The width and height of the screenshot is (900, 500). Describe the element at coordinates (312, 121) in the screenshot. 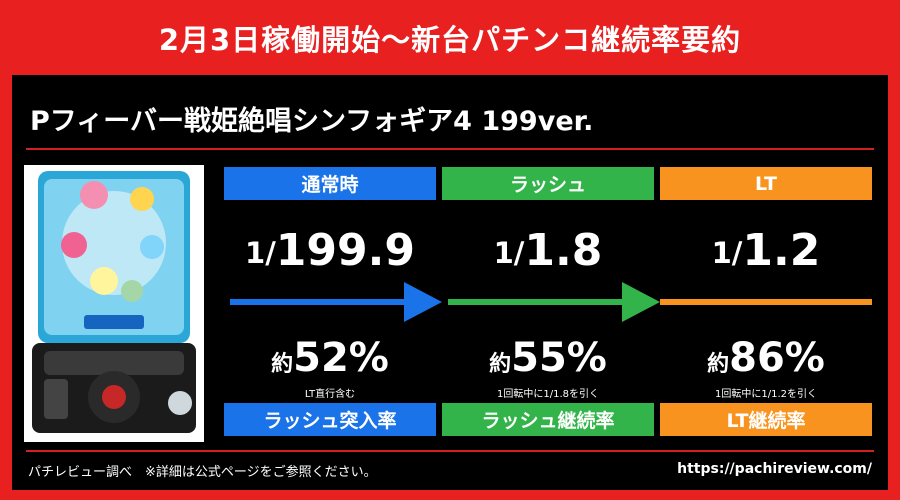

I see `machine-title: Pフィーバー戦姫絶唱シンフォギア4 199ver.` at that location.